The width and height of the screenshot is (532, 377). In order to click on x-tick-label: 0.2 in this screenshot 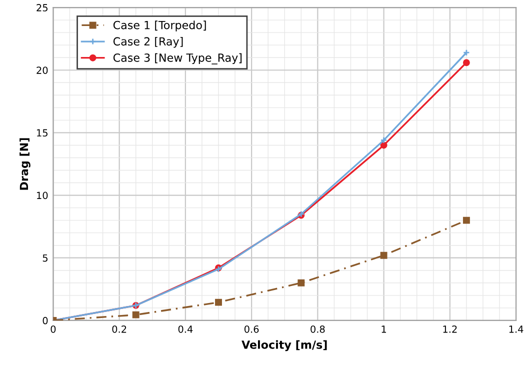, I will do `click(119, 329)`.